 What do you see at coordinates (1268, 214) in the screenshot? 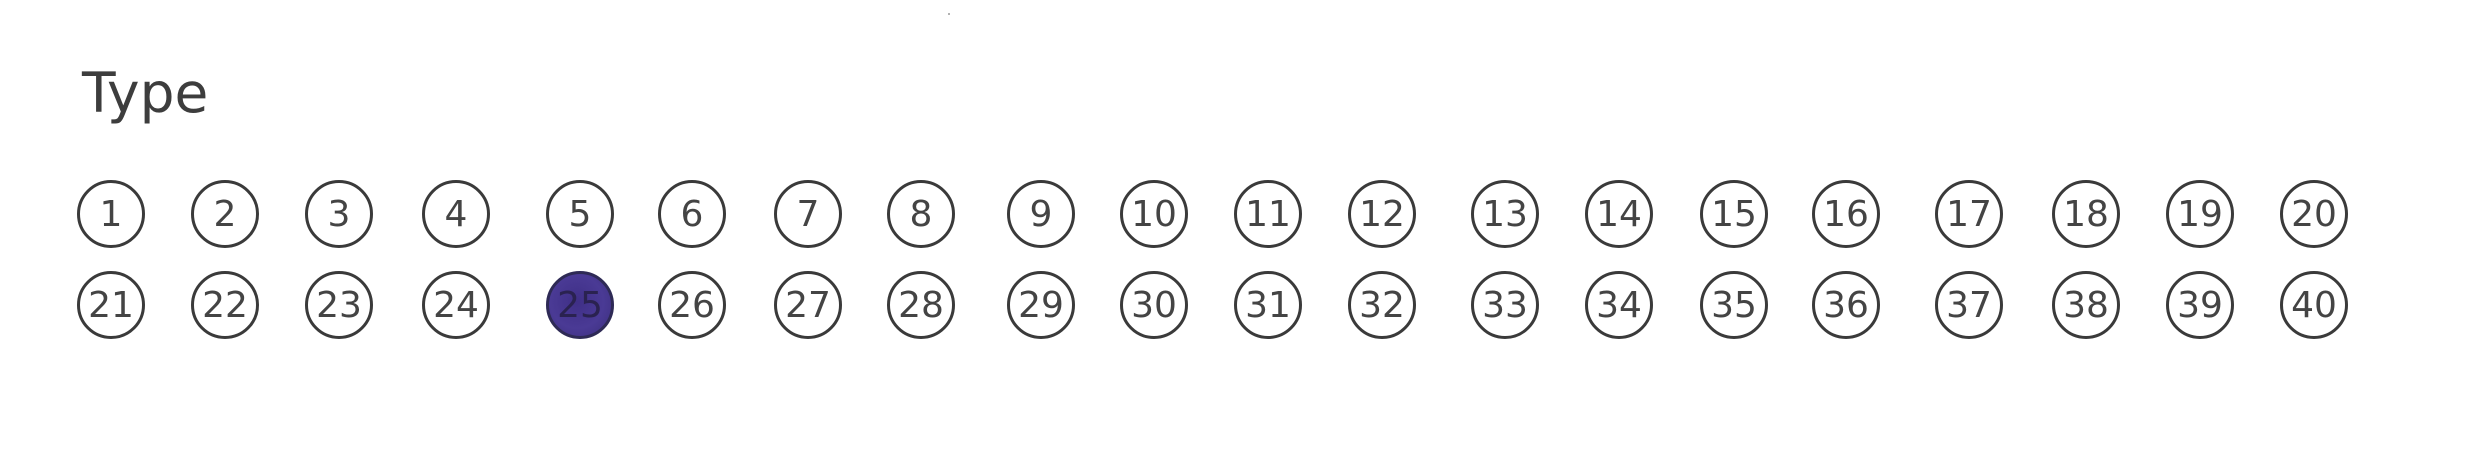
I see `type-bubble-11: 11` at bounding box center [1268, 214].